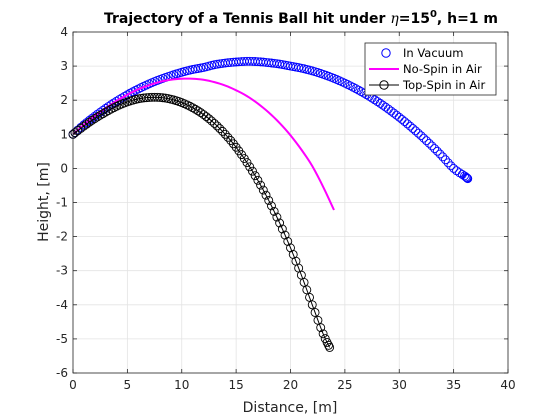 The image size is (560, 420). I want to click on x-tick-label: 25, so click(344, 385).